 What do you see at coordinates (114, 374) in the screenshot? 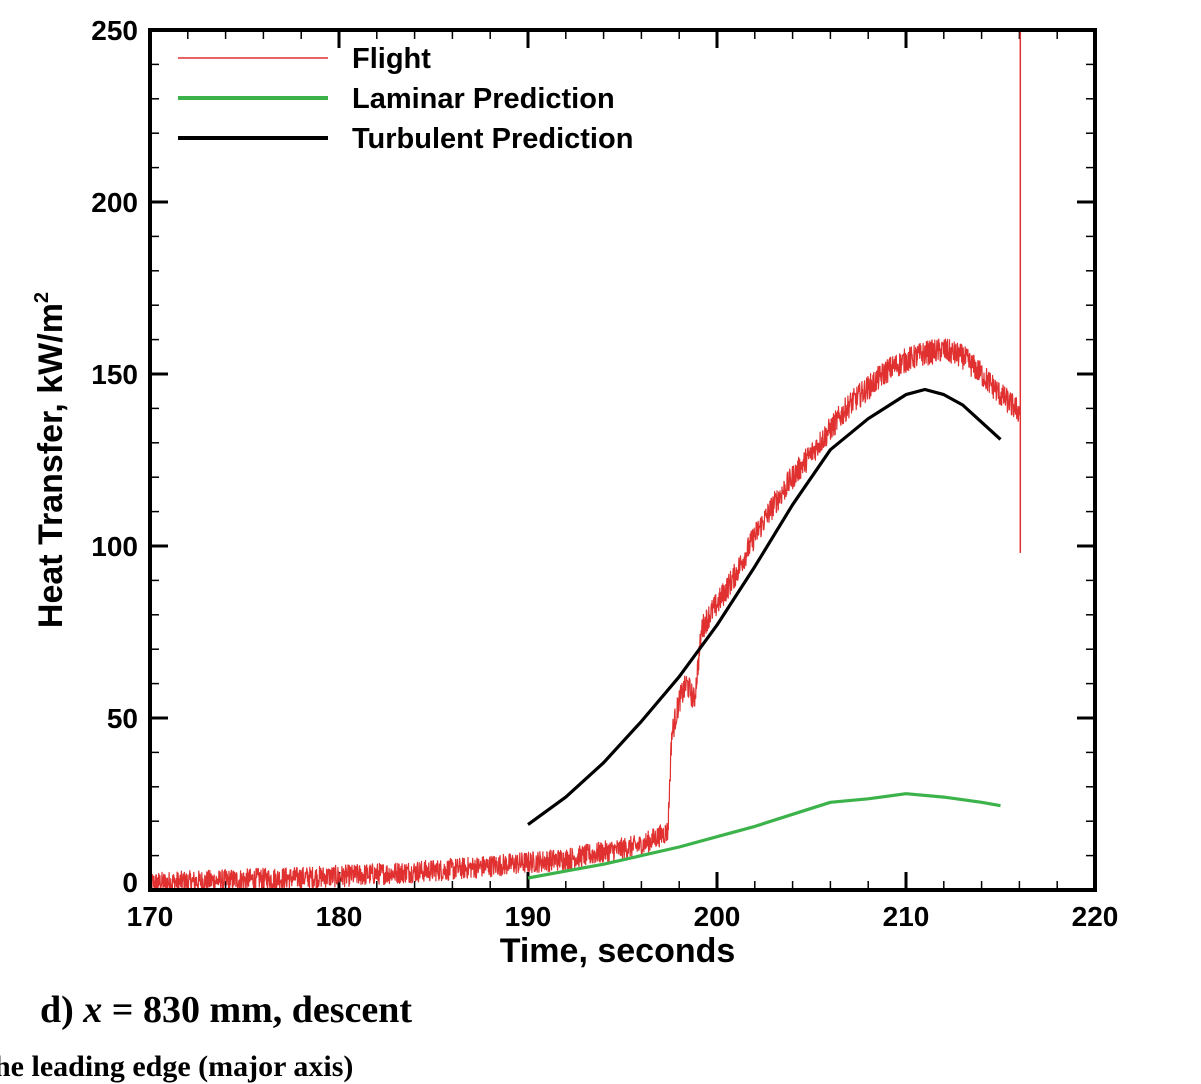
I see `y-tick-label: 150` at bounding box center [114, 374].